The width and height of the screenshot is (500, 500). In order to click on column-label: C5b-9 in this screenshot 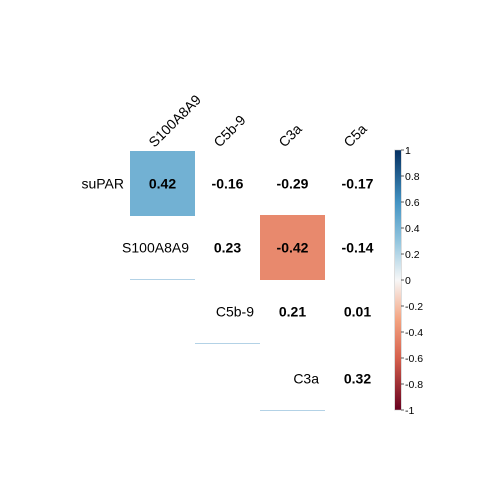, I will do `click(229, 131)`.